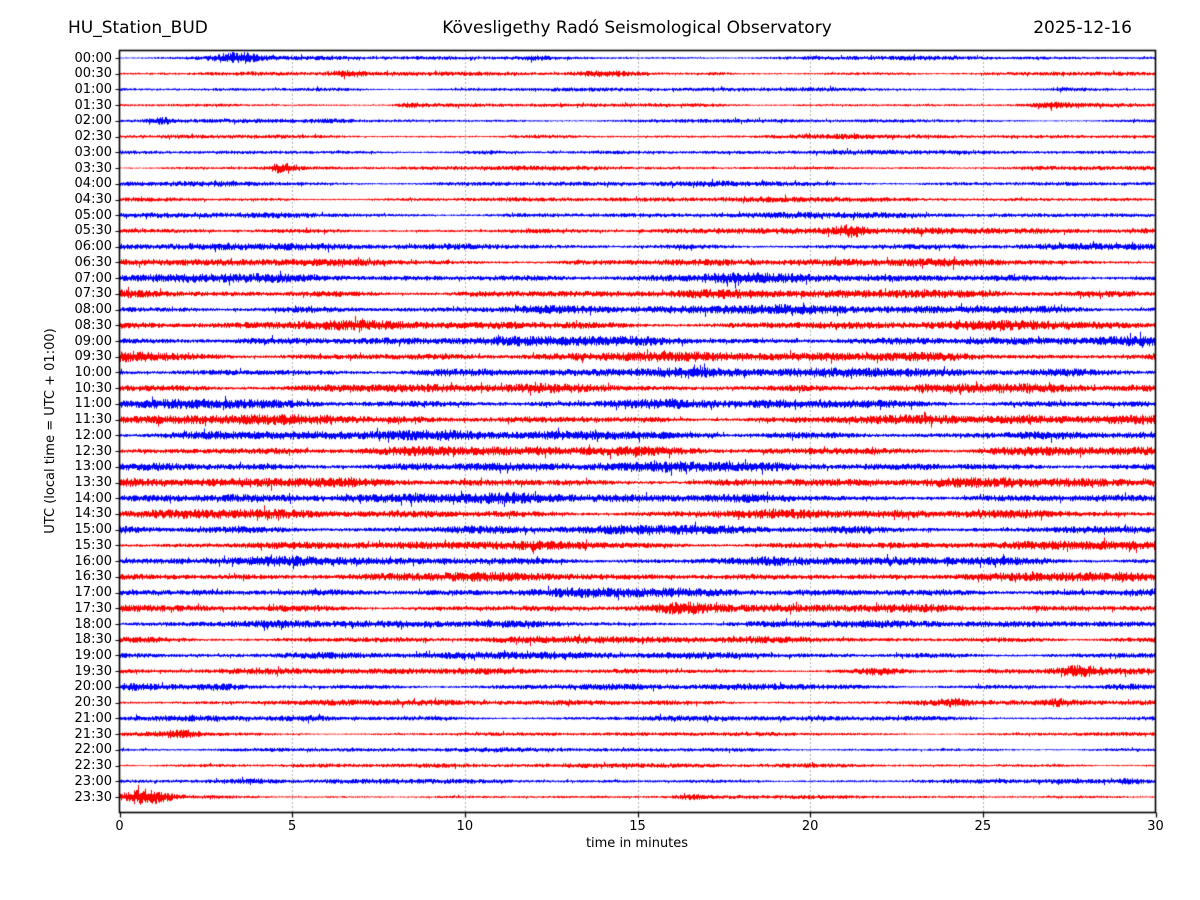  What do you see at coordinates (93, 278) in the screenshot?
I see `y-tick-label: 07:00` at bounding box center [93, 278].